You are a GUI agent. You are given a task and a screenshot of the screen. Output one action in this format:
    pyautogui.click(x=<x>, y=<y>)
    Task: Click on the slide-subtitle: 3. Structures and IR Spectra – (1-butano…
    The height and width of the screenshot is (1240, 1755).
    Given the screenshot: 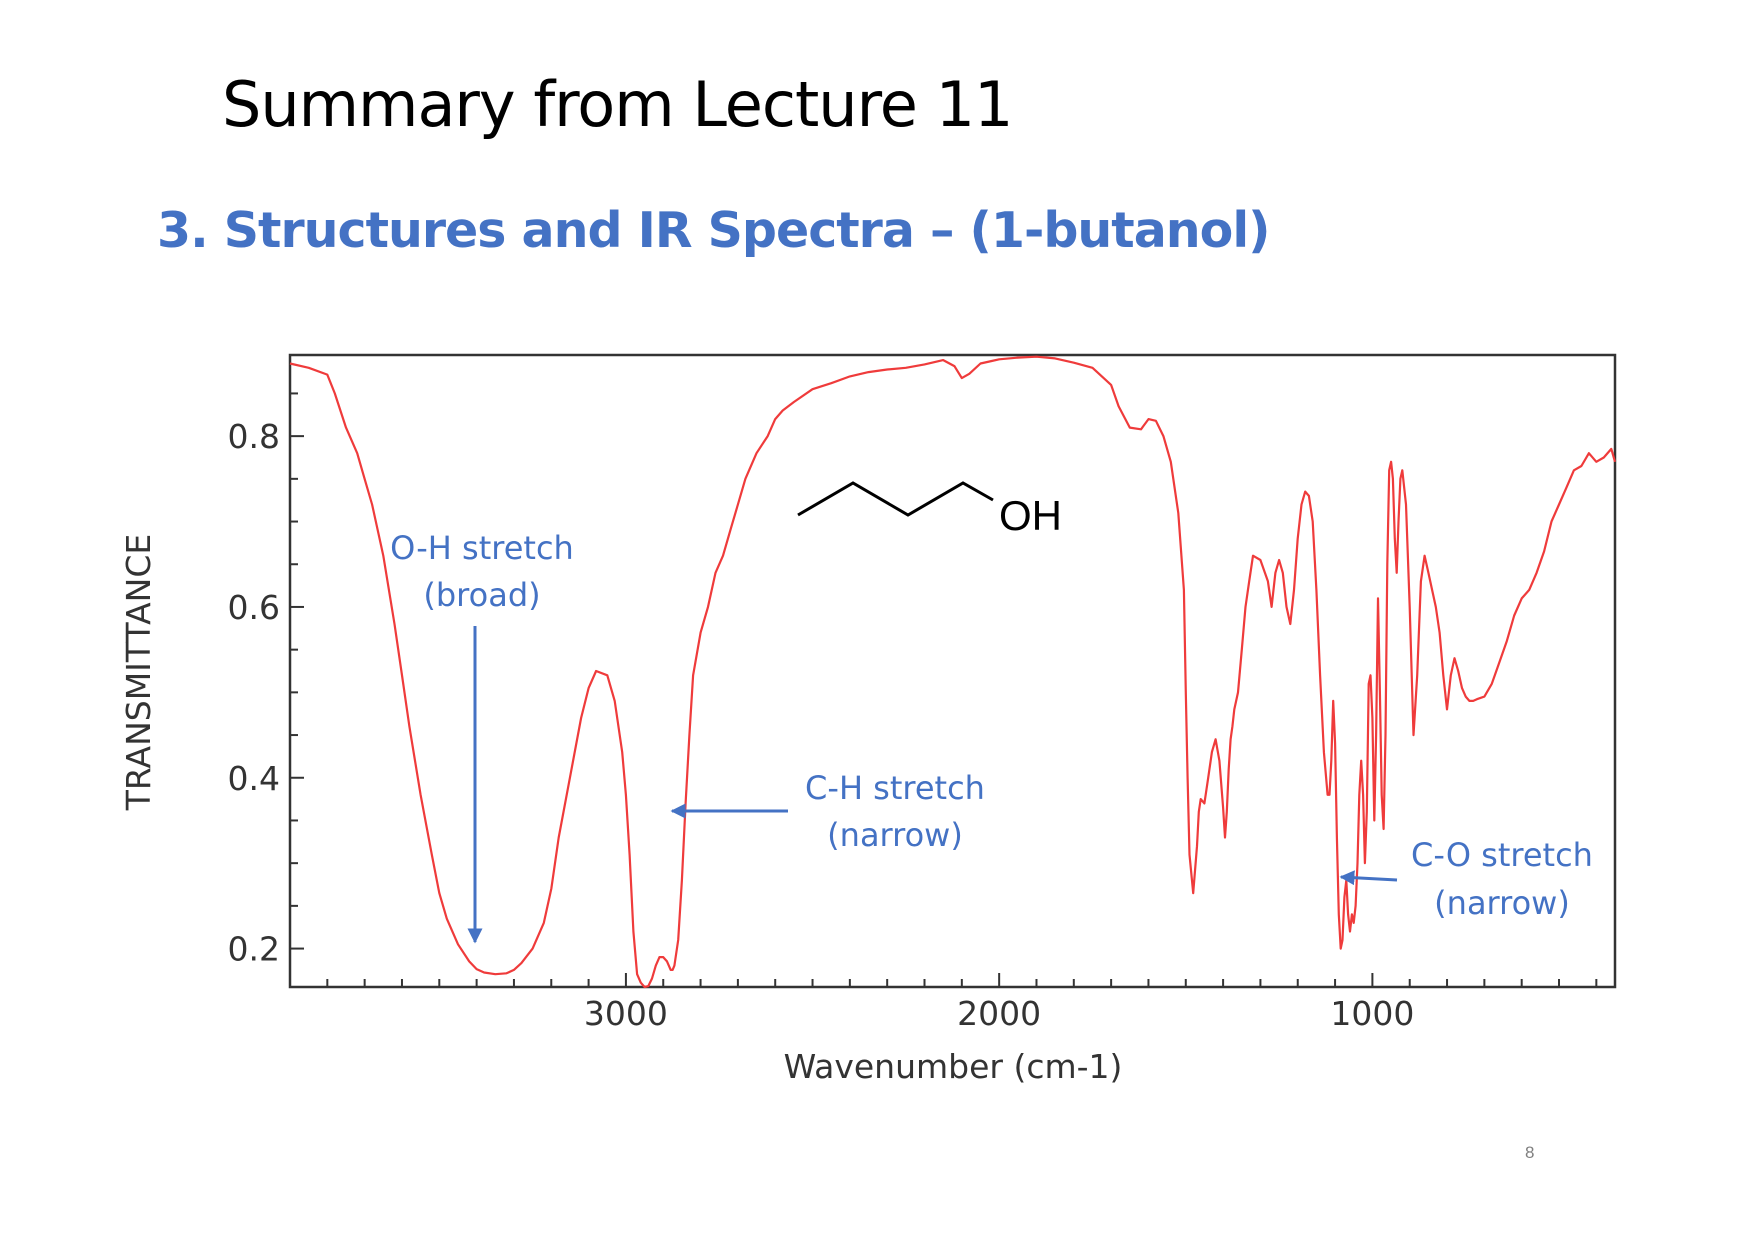 What is the action you would take?
    pyautogui.click(x=714, y=230)
    